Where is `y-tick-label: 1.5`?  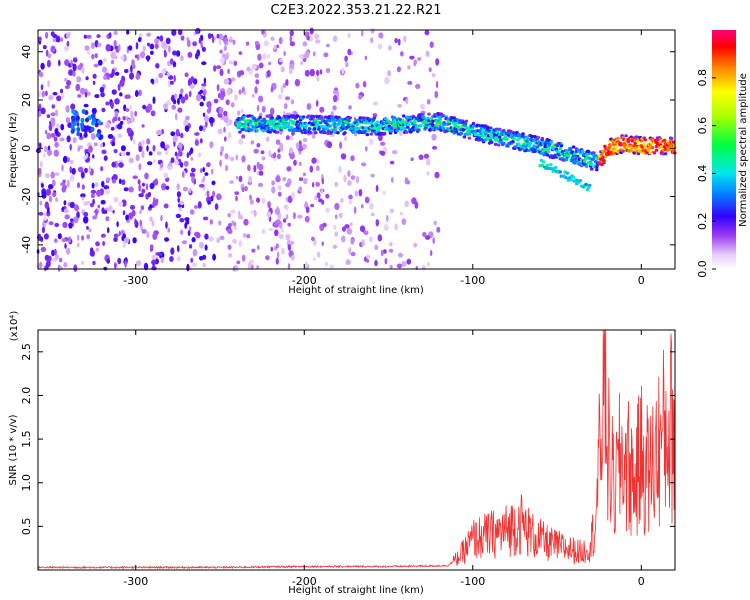
y-tick-label: 1.5 is located at coordinates (26, 439).